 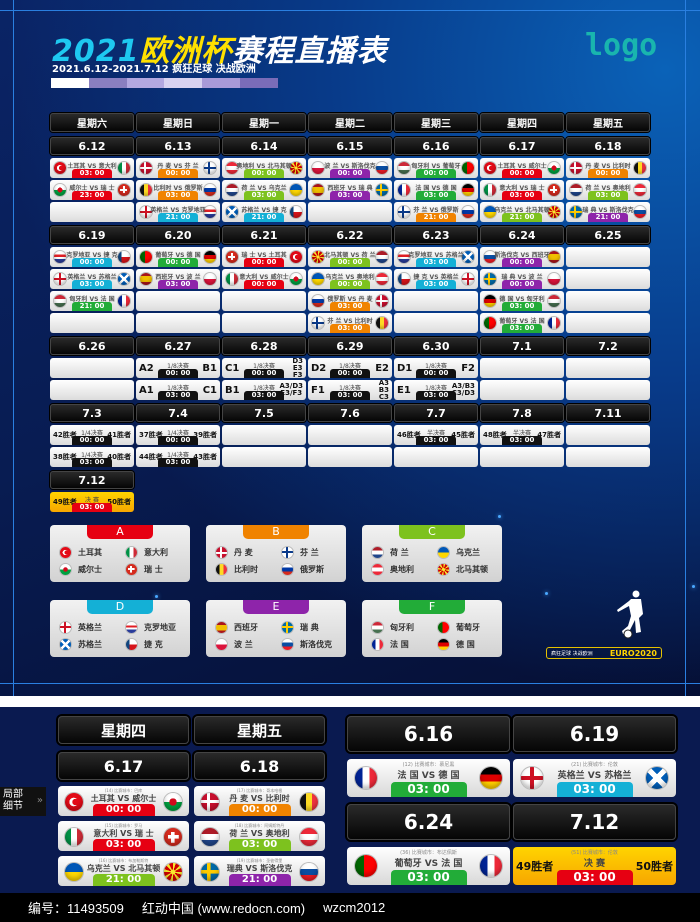 I want to click on match-card: 克罗地亚 VS 苏格兰 03: 00, so click(x=436, y=257).